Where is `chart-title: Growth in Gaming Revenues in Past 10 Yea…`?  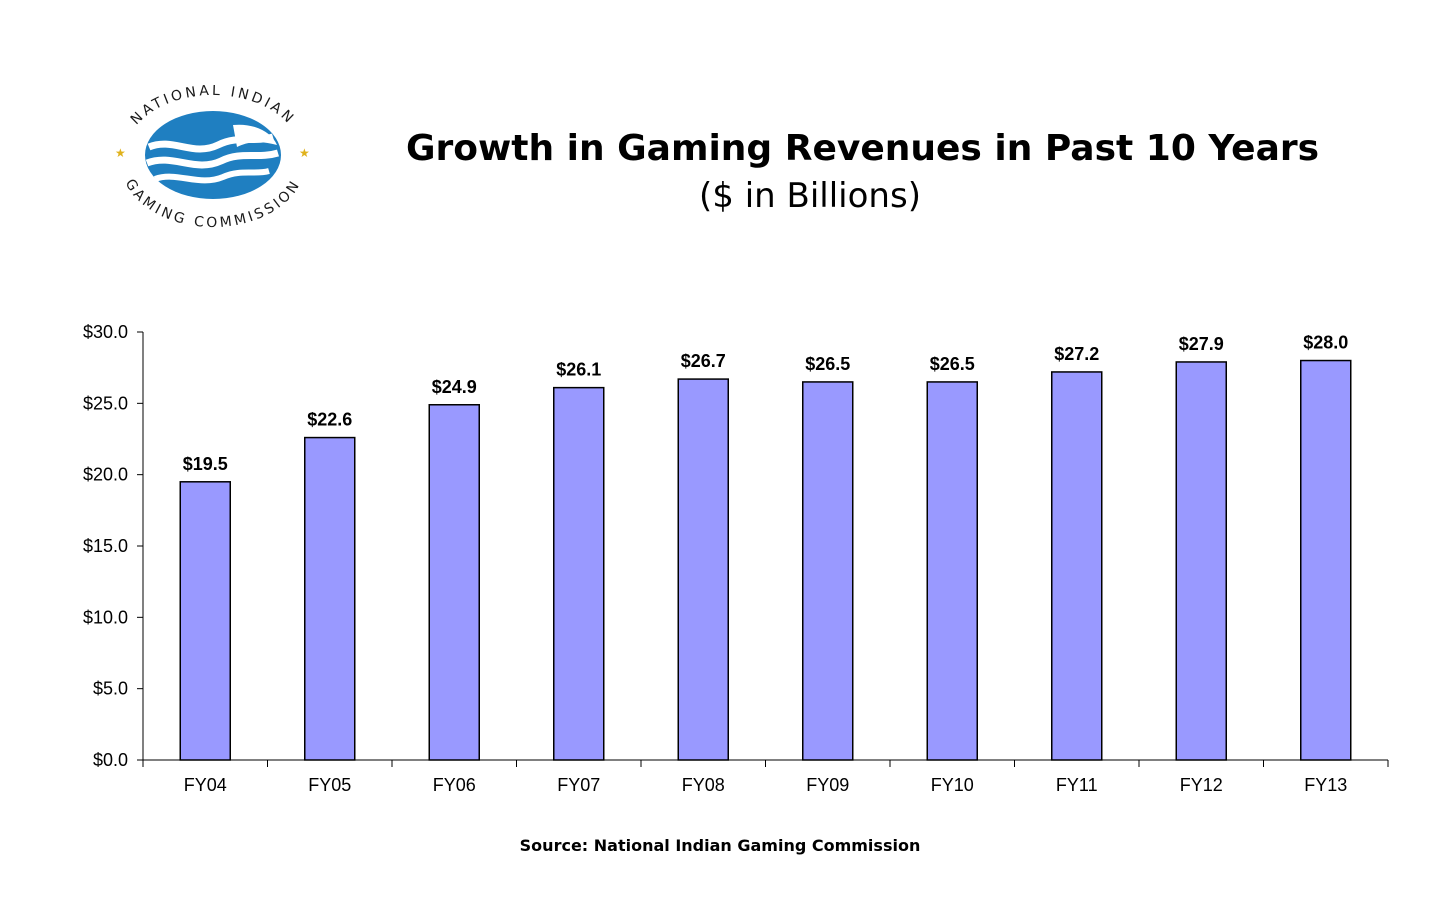
chart-title: Growth in Gaming Revenues in Past 10 Yea… is located at coordinates (862, 148).